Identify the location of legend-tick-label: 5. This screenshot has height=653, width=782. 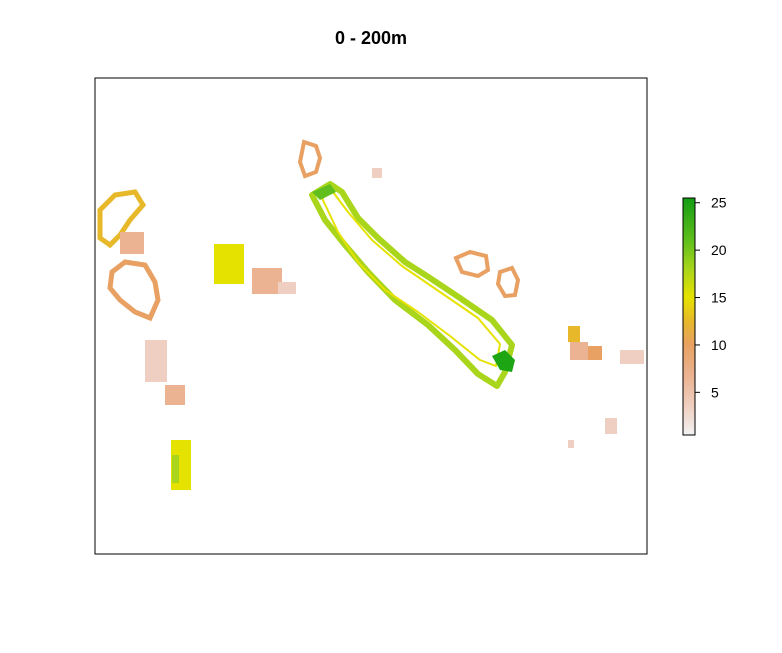
(715, 392).